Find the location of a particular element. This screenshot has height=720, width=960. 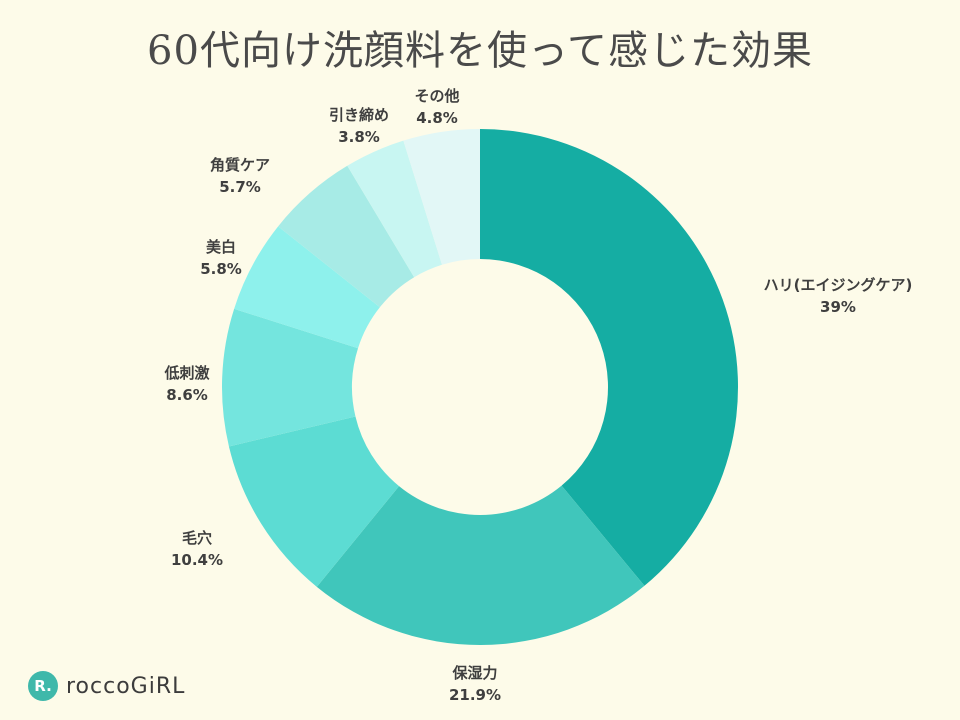

slice-value-2: 10.4% is located at coordinates (197, 560).